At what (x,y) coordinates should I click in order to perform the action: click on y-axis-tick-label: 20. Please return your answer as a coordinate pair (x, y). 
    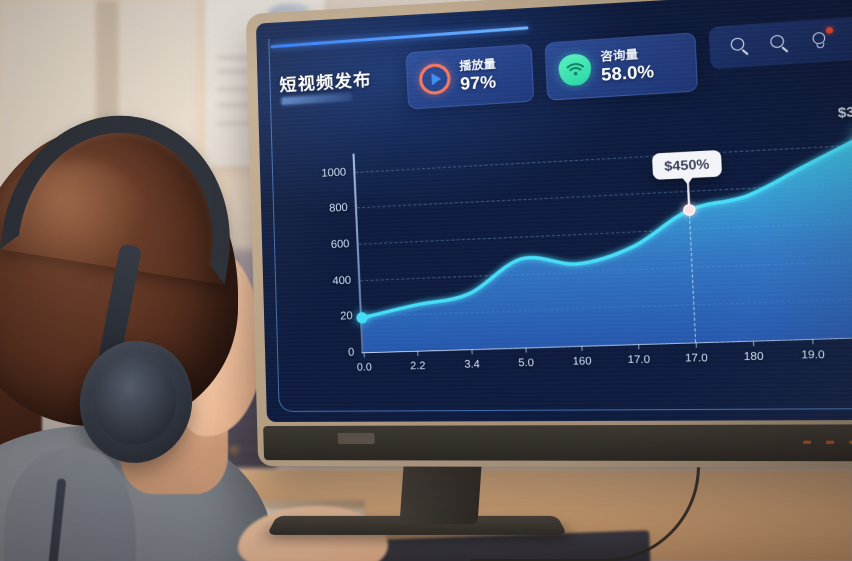
    Looking at the image, I should click on (347, 316).